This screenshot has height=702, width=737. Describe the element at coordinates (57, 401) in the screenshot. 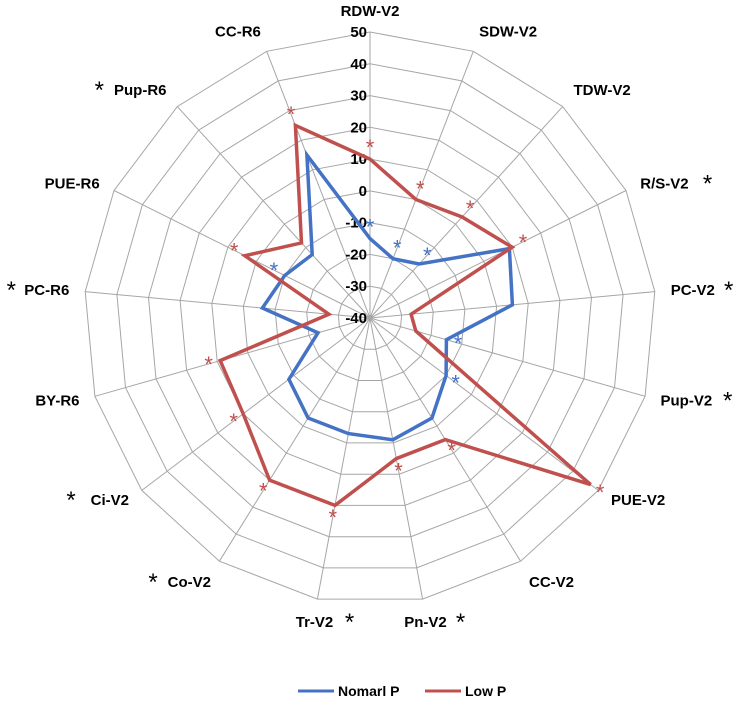

I see `axis-label-by-r6: BY-R6` at that location.